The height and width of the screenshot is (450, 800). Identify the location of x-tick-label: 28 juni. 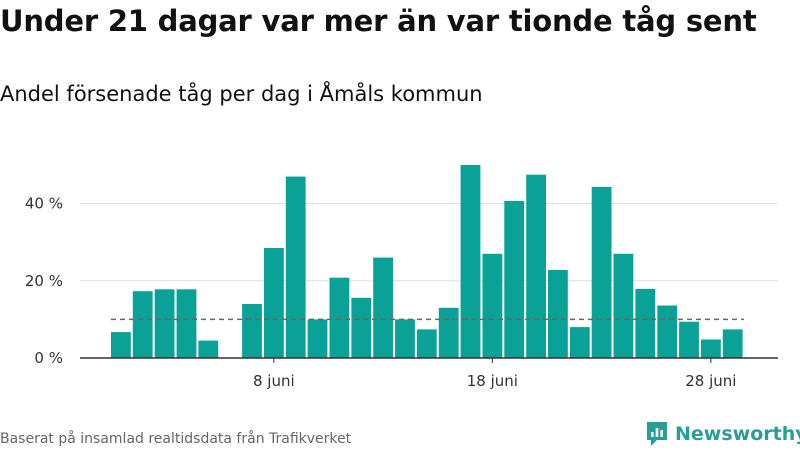
(710, 381).